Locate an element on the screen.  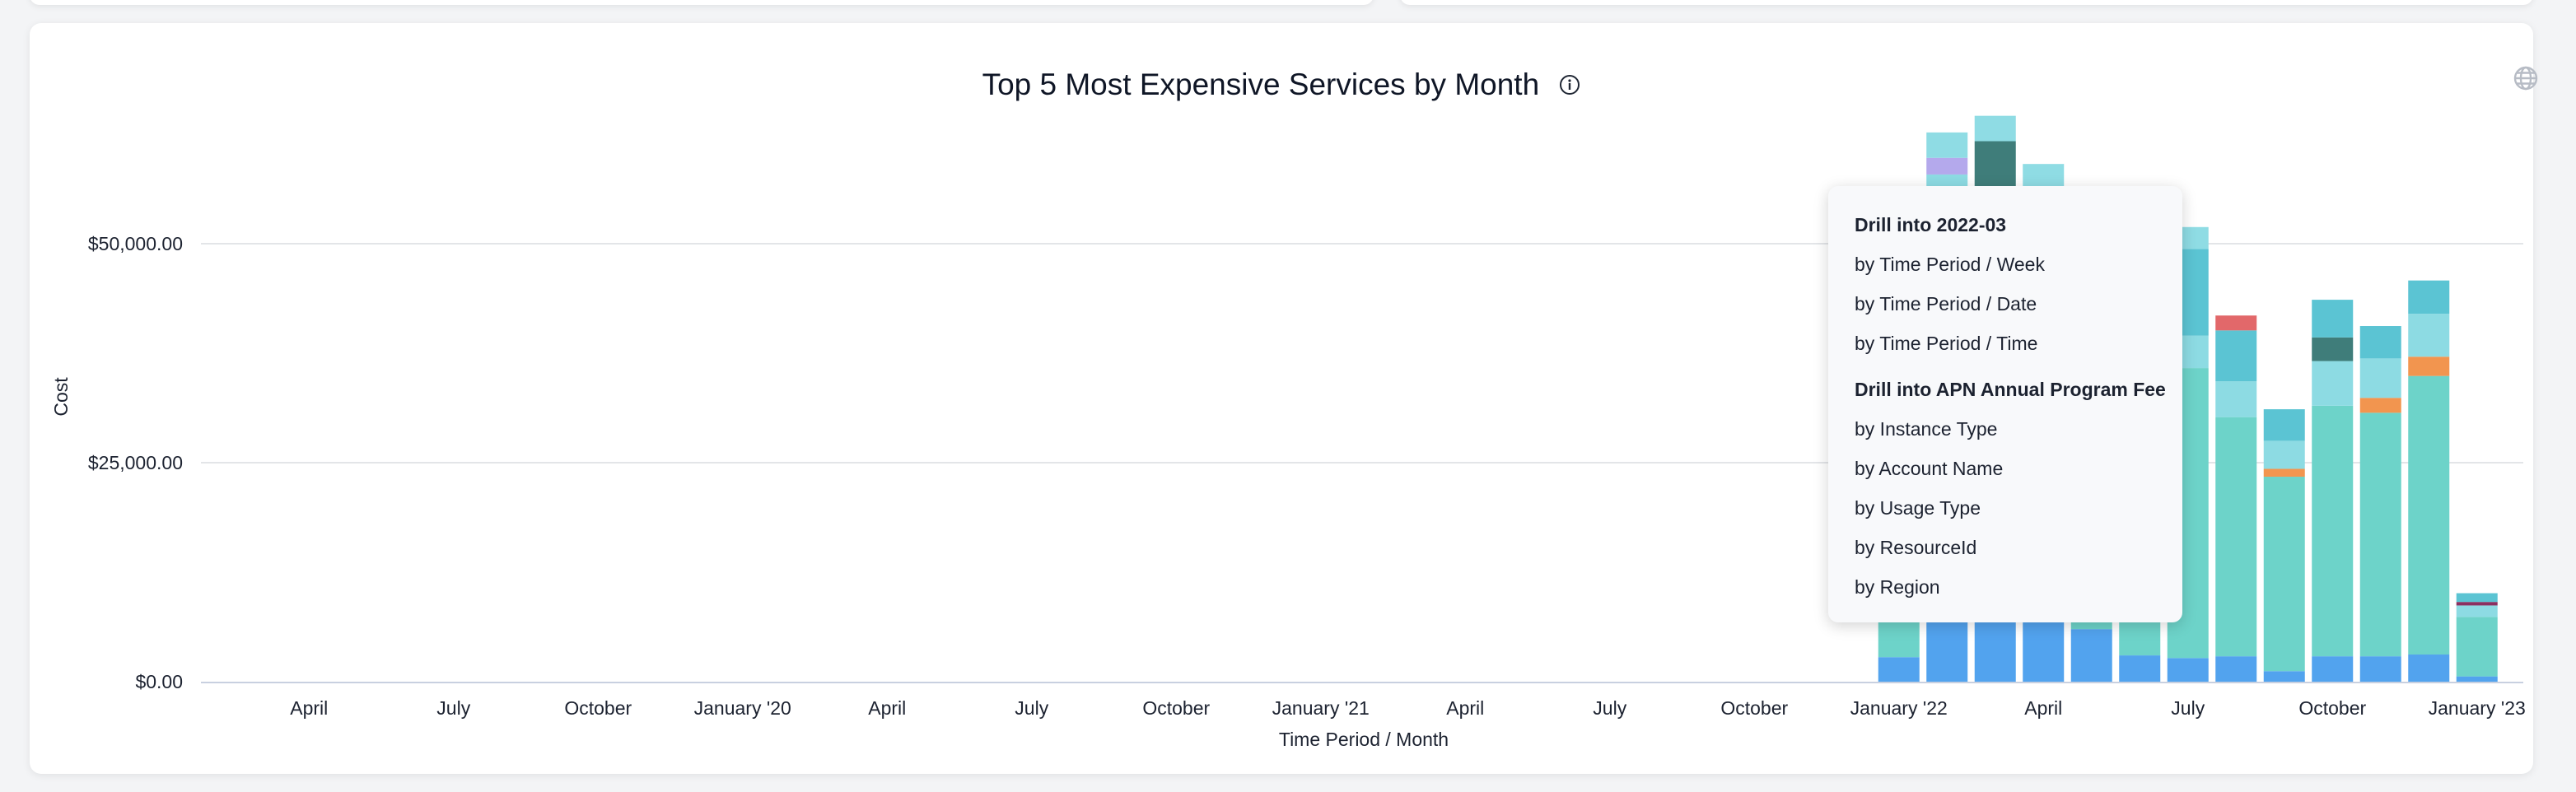
x-tick-label: January '21 is located at coordinates (1321, 708).